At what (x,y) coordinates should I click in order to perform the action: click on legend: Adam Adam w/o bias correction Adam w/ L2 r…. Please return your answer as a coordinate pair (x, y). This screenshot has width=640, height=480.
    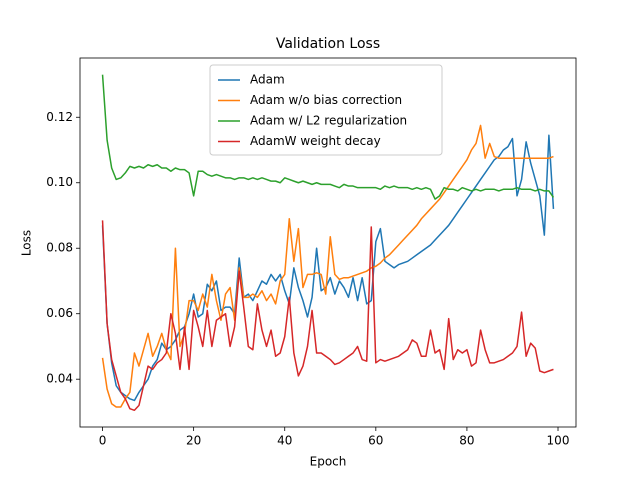
    Looking at the image, I should click on (326, 110).